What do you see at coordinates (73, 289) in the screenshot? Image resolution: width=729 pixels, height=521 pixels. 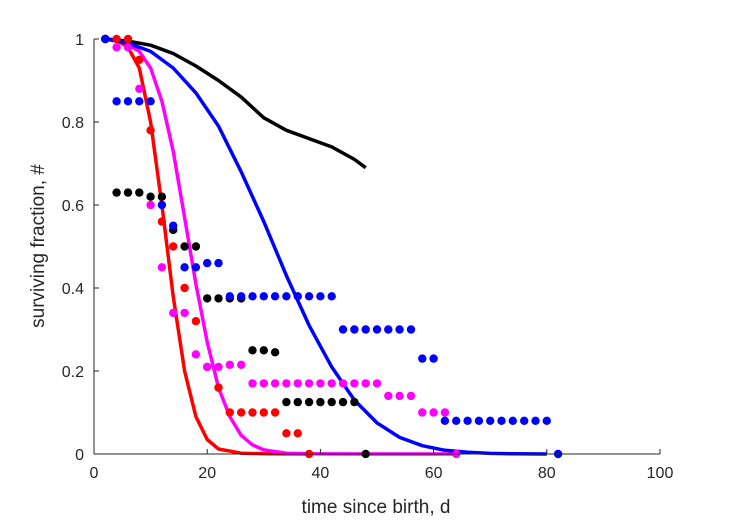 I see `y-tick-label: 0.4` at bounding box center [73, 289].